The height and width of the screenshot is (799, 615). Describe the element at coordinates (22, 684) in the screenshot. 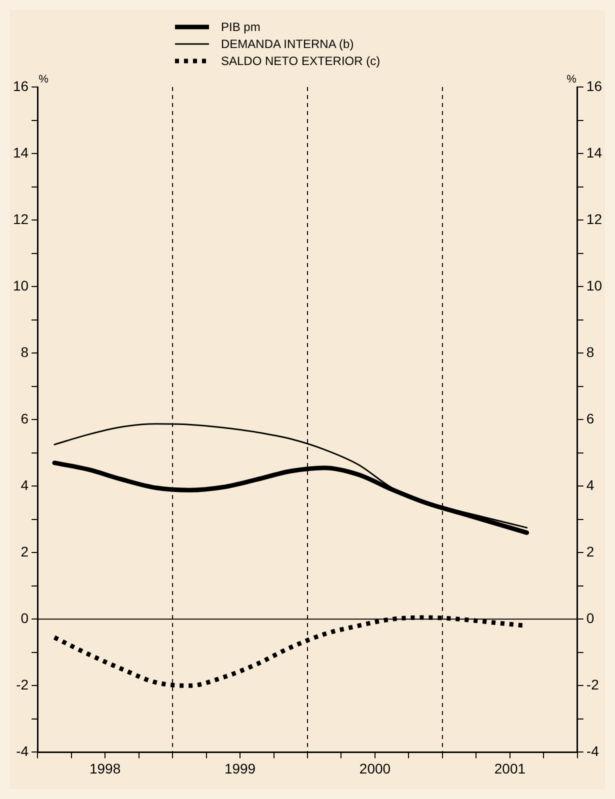

I see `y-tick-label: -2` at that location.